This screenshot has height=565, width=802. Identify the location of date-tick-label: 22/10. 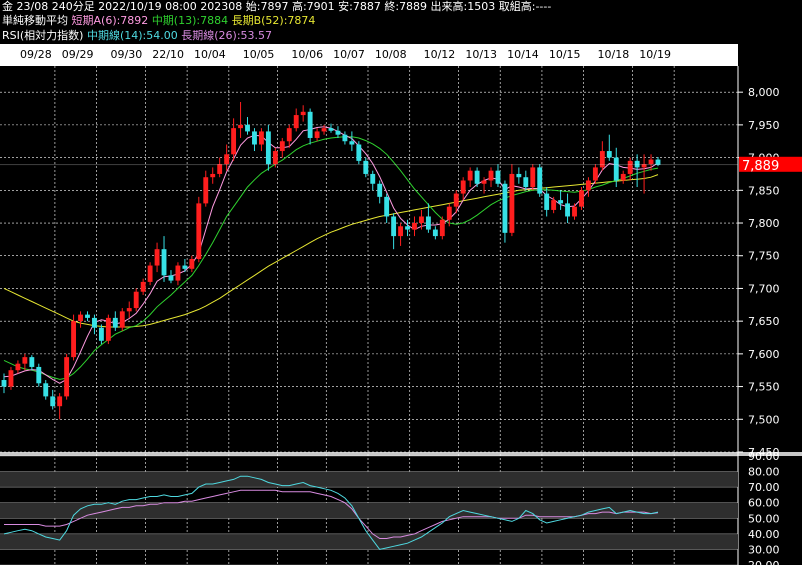
(168, 54).